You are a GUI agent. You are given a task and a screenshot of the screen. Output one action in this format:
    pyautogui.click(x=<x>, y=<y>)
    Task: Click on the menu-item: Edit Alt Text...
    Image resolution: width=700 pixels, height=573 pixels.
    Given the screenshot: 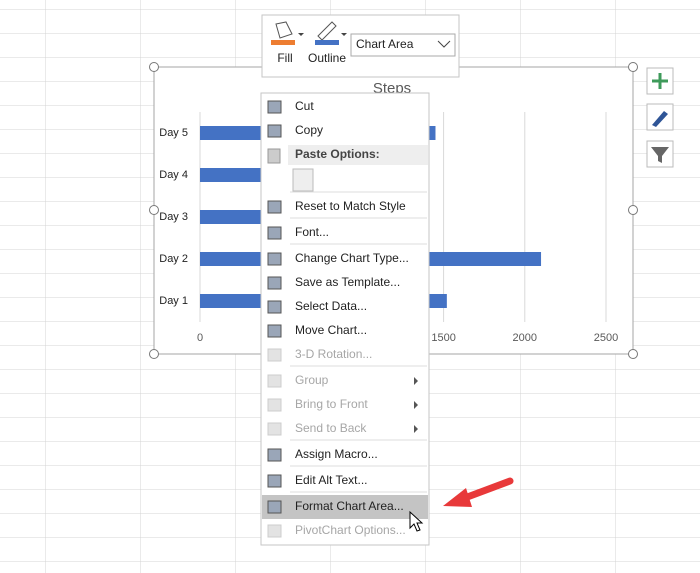 What is the action you would take?
    pyautogui.click(x=331, y=480)
    